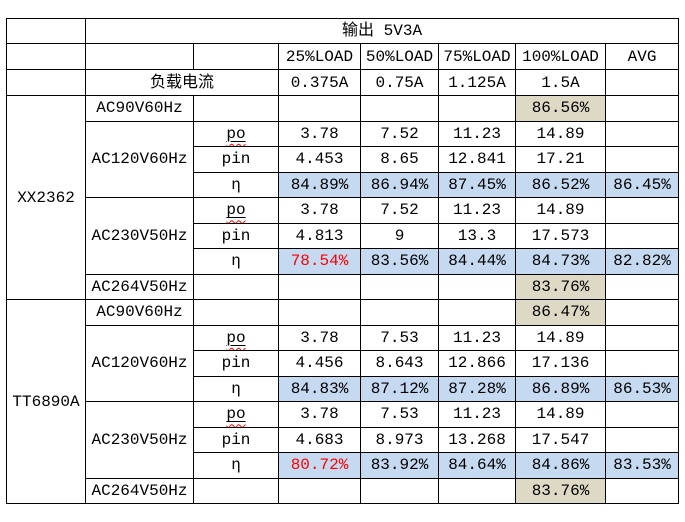 Image resolution: width=685 pixels, height=522 pixels. I want to click on pin-value: 17.547, so click(560, 439).